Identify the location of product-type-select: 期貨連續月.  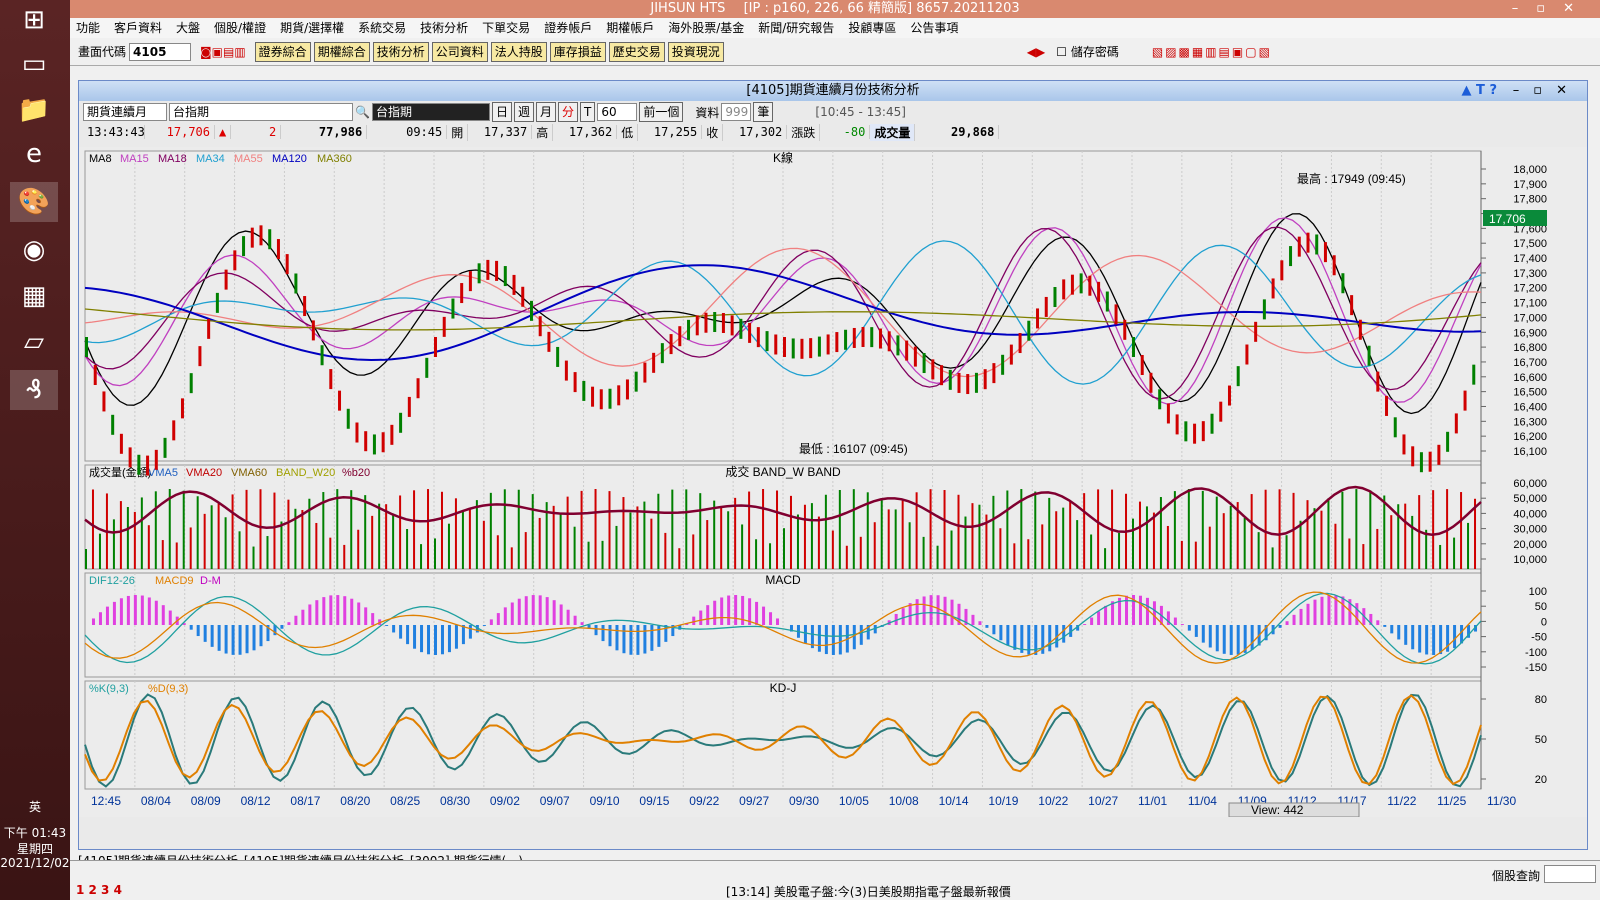
(125, 112).